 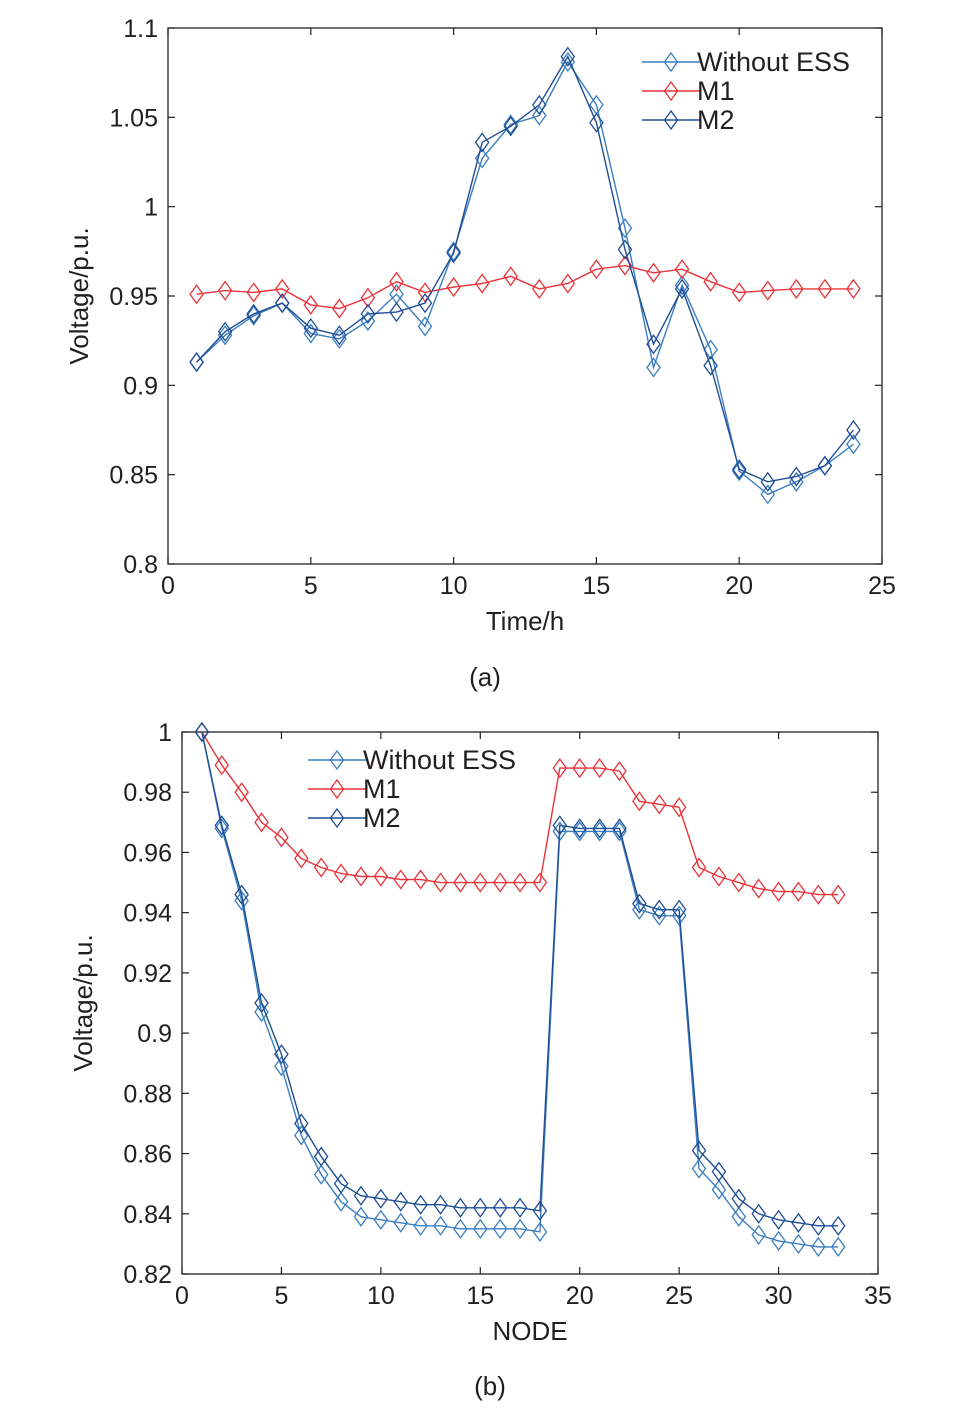 I want to click on y-tick-label: 0.84, so click(x=147, y=1215).